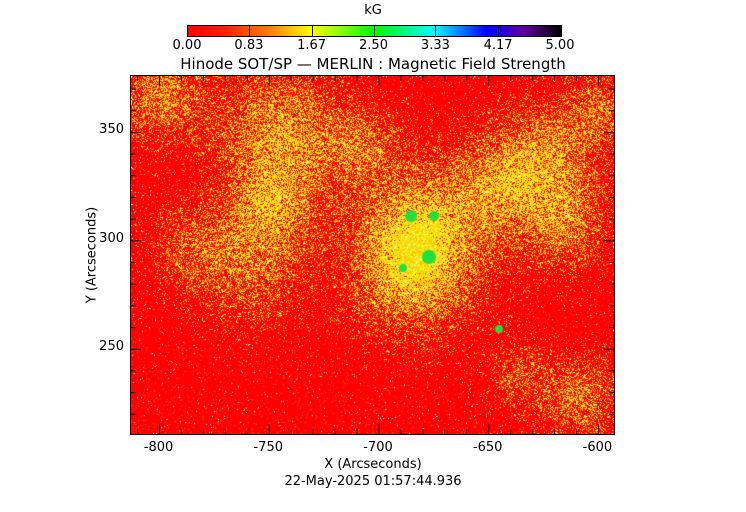 The height and width of the screenshot is (512, 746). Describe the element at coordinates (487, 447) in the screenshot. I see `x-tick-label: -650` at that location.